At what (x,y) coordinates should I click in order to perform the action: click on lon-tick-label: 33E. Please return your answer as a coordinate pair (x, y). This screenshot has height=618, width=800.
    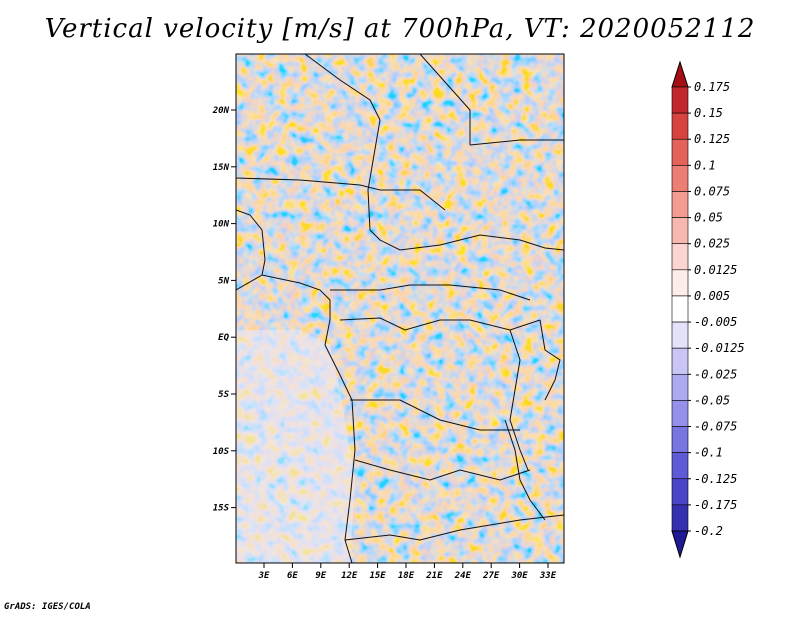
    Looking at the image, I should click on (548, 576).